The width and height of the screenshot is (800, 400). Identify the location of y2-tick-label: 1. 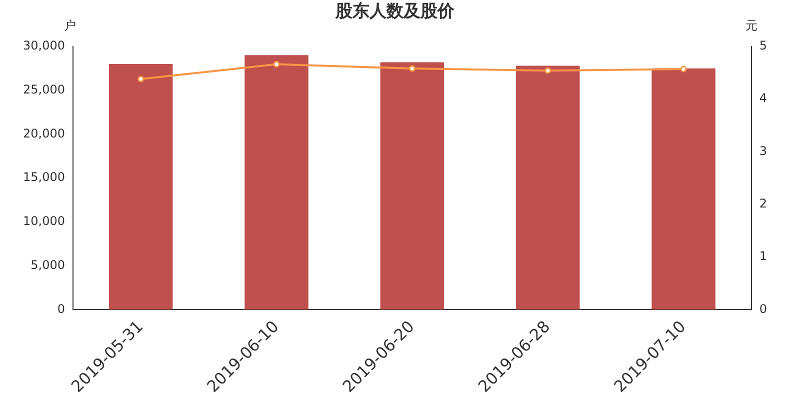
(763, 256).